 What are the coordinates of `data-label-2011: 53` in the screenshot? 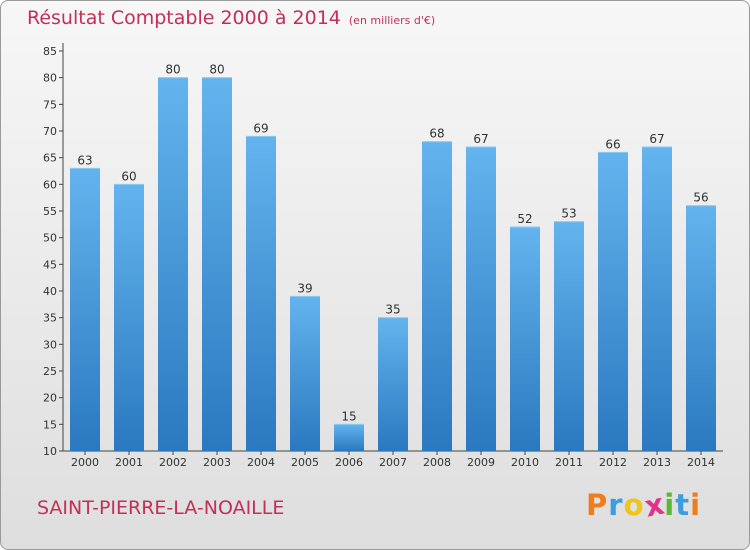 It's located at (568, 214).